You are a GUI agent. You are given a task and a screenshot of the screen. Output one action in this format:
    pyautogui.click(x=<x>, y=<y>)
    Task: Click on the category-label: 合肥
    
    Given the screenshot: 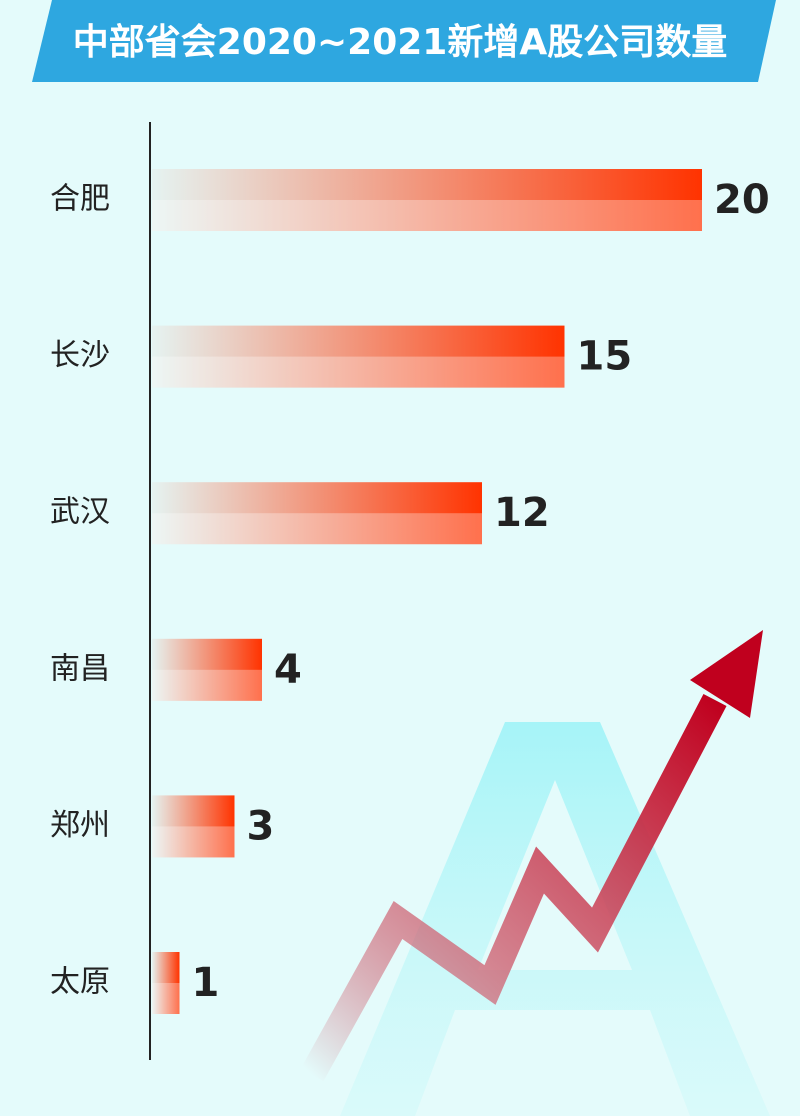 What is the action you would take?
    pyautogui.click(x=80, y=199)
    